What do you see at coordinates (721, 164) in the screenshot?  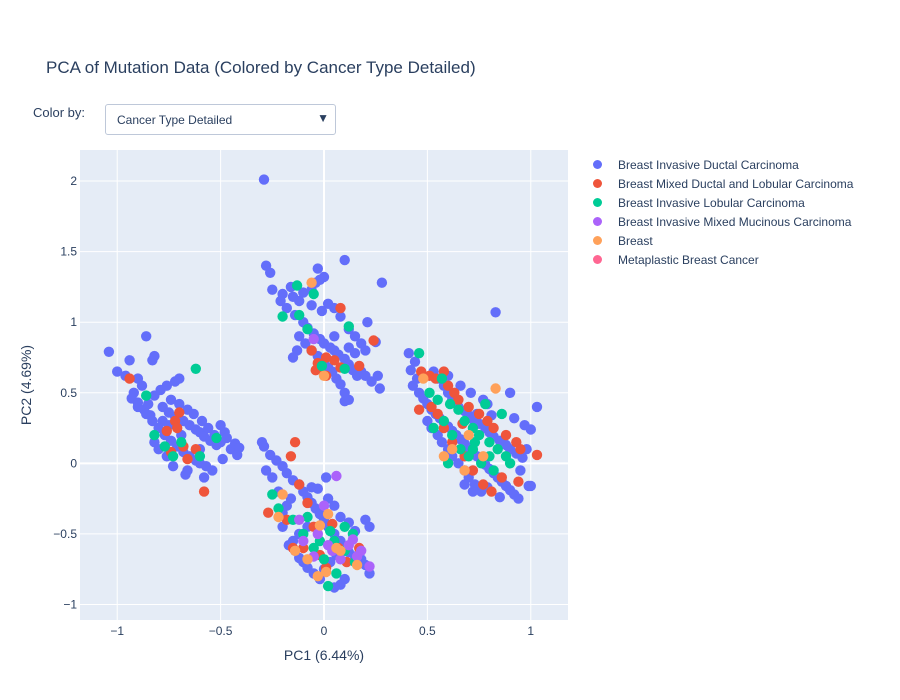 I see `legend-item: Breast Invasive Ductal Carcinoma` at bounding box center [721, 164].